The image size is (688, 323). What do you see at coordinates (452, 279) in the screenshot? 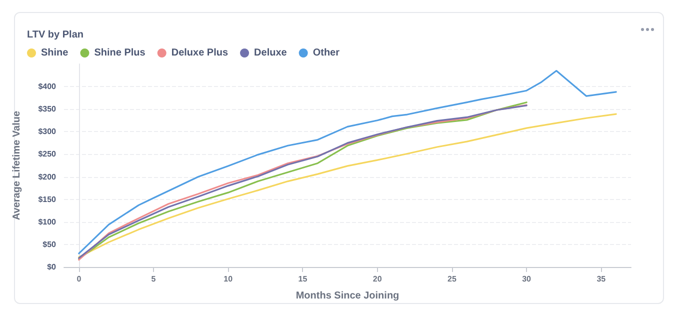
I see `x-tick-label: 25` at bounding box center [452, 279].